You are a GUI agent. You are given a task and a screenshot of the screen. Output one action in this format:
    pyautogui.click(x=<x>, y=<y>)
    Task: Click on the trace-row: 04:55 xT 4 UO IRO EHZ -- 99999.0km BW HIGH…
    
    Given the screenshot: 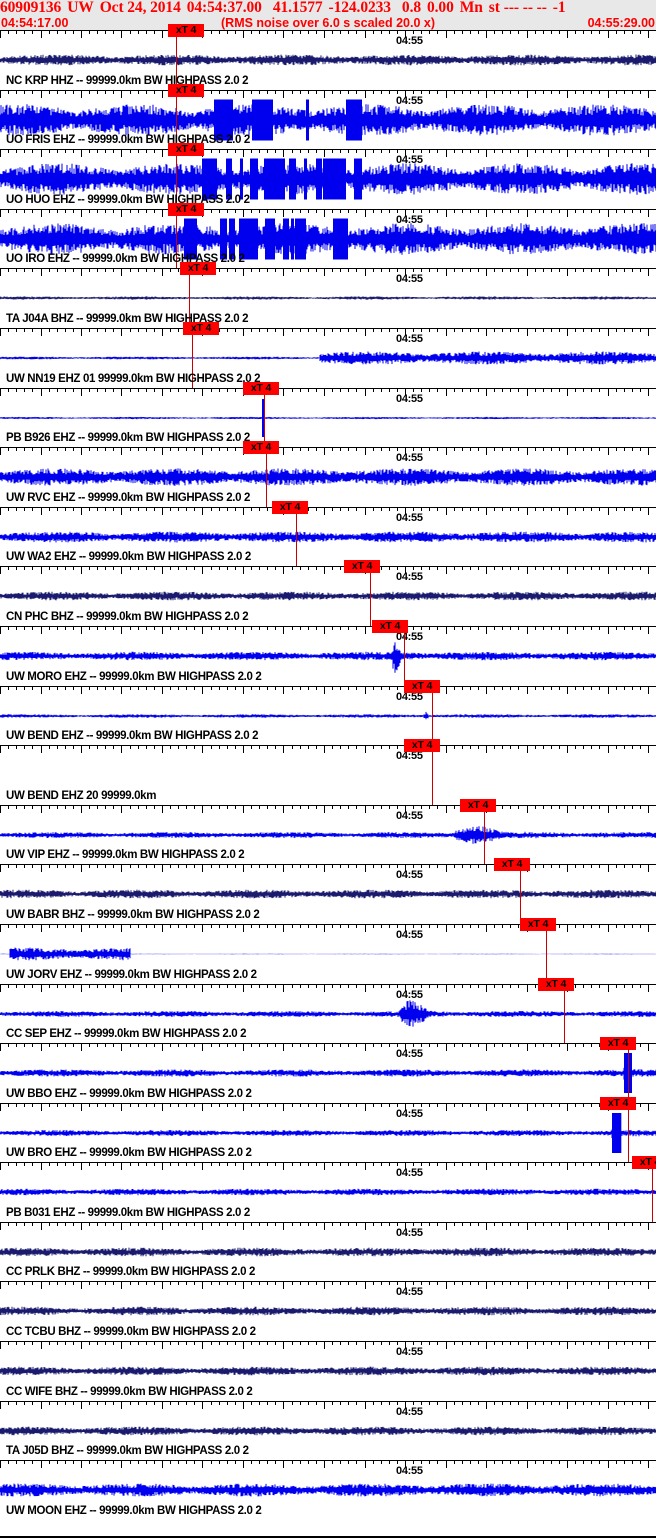 What is the action you would take?
    pyautogui.click(x=328, y=235)
    